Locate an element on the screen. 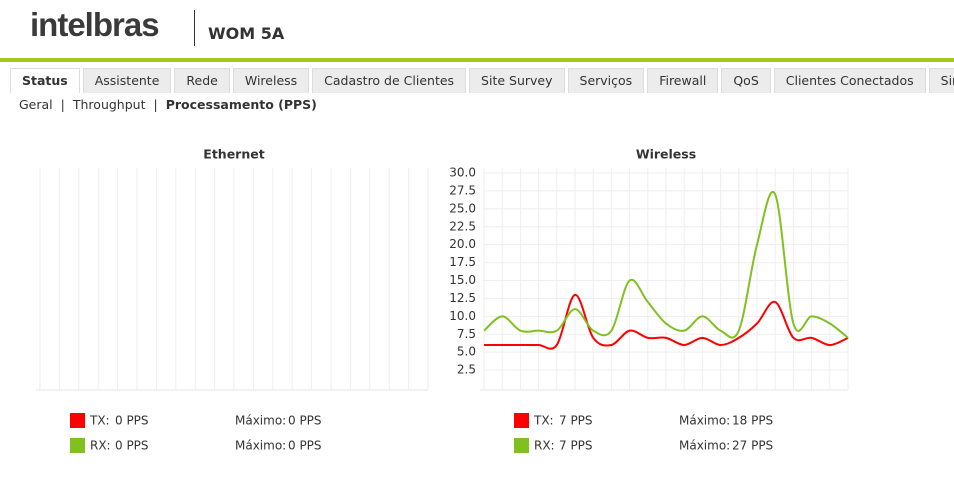 The width and height of the screenshot is (954, 491). y-tick-label: 5.0 is located at coordinates (466, 352).